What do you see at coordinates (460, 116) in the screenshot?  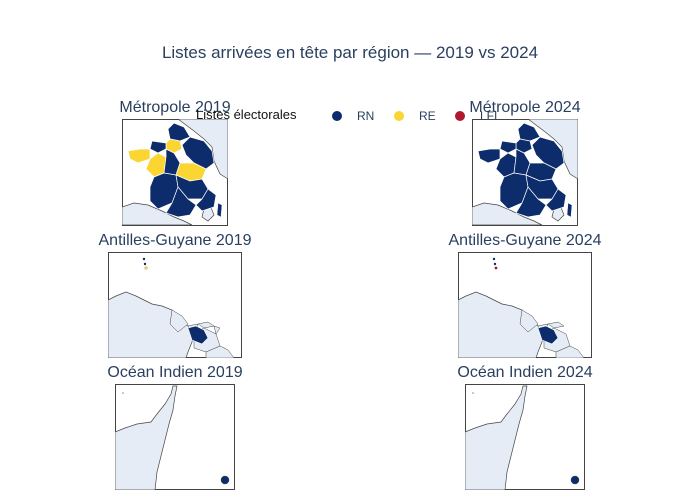 I see `legend-dot-lfi` at bounding box center [460, 116].